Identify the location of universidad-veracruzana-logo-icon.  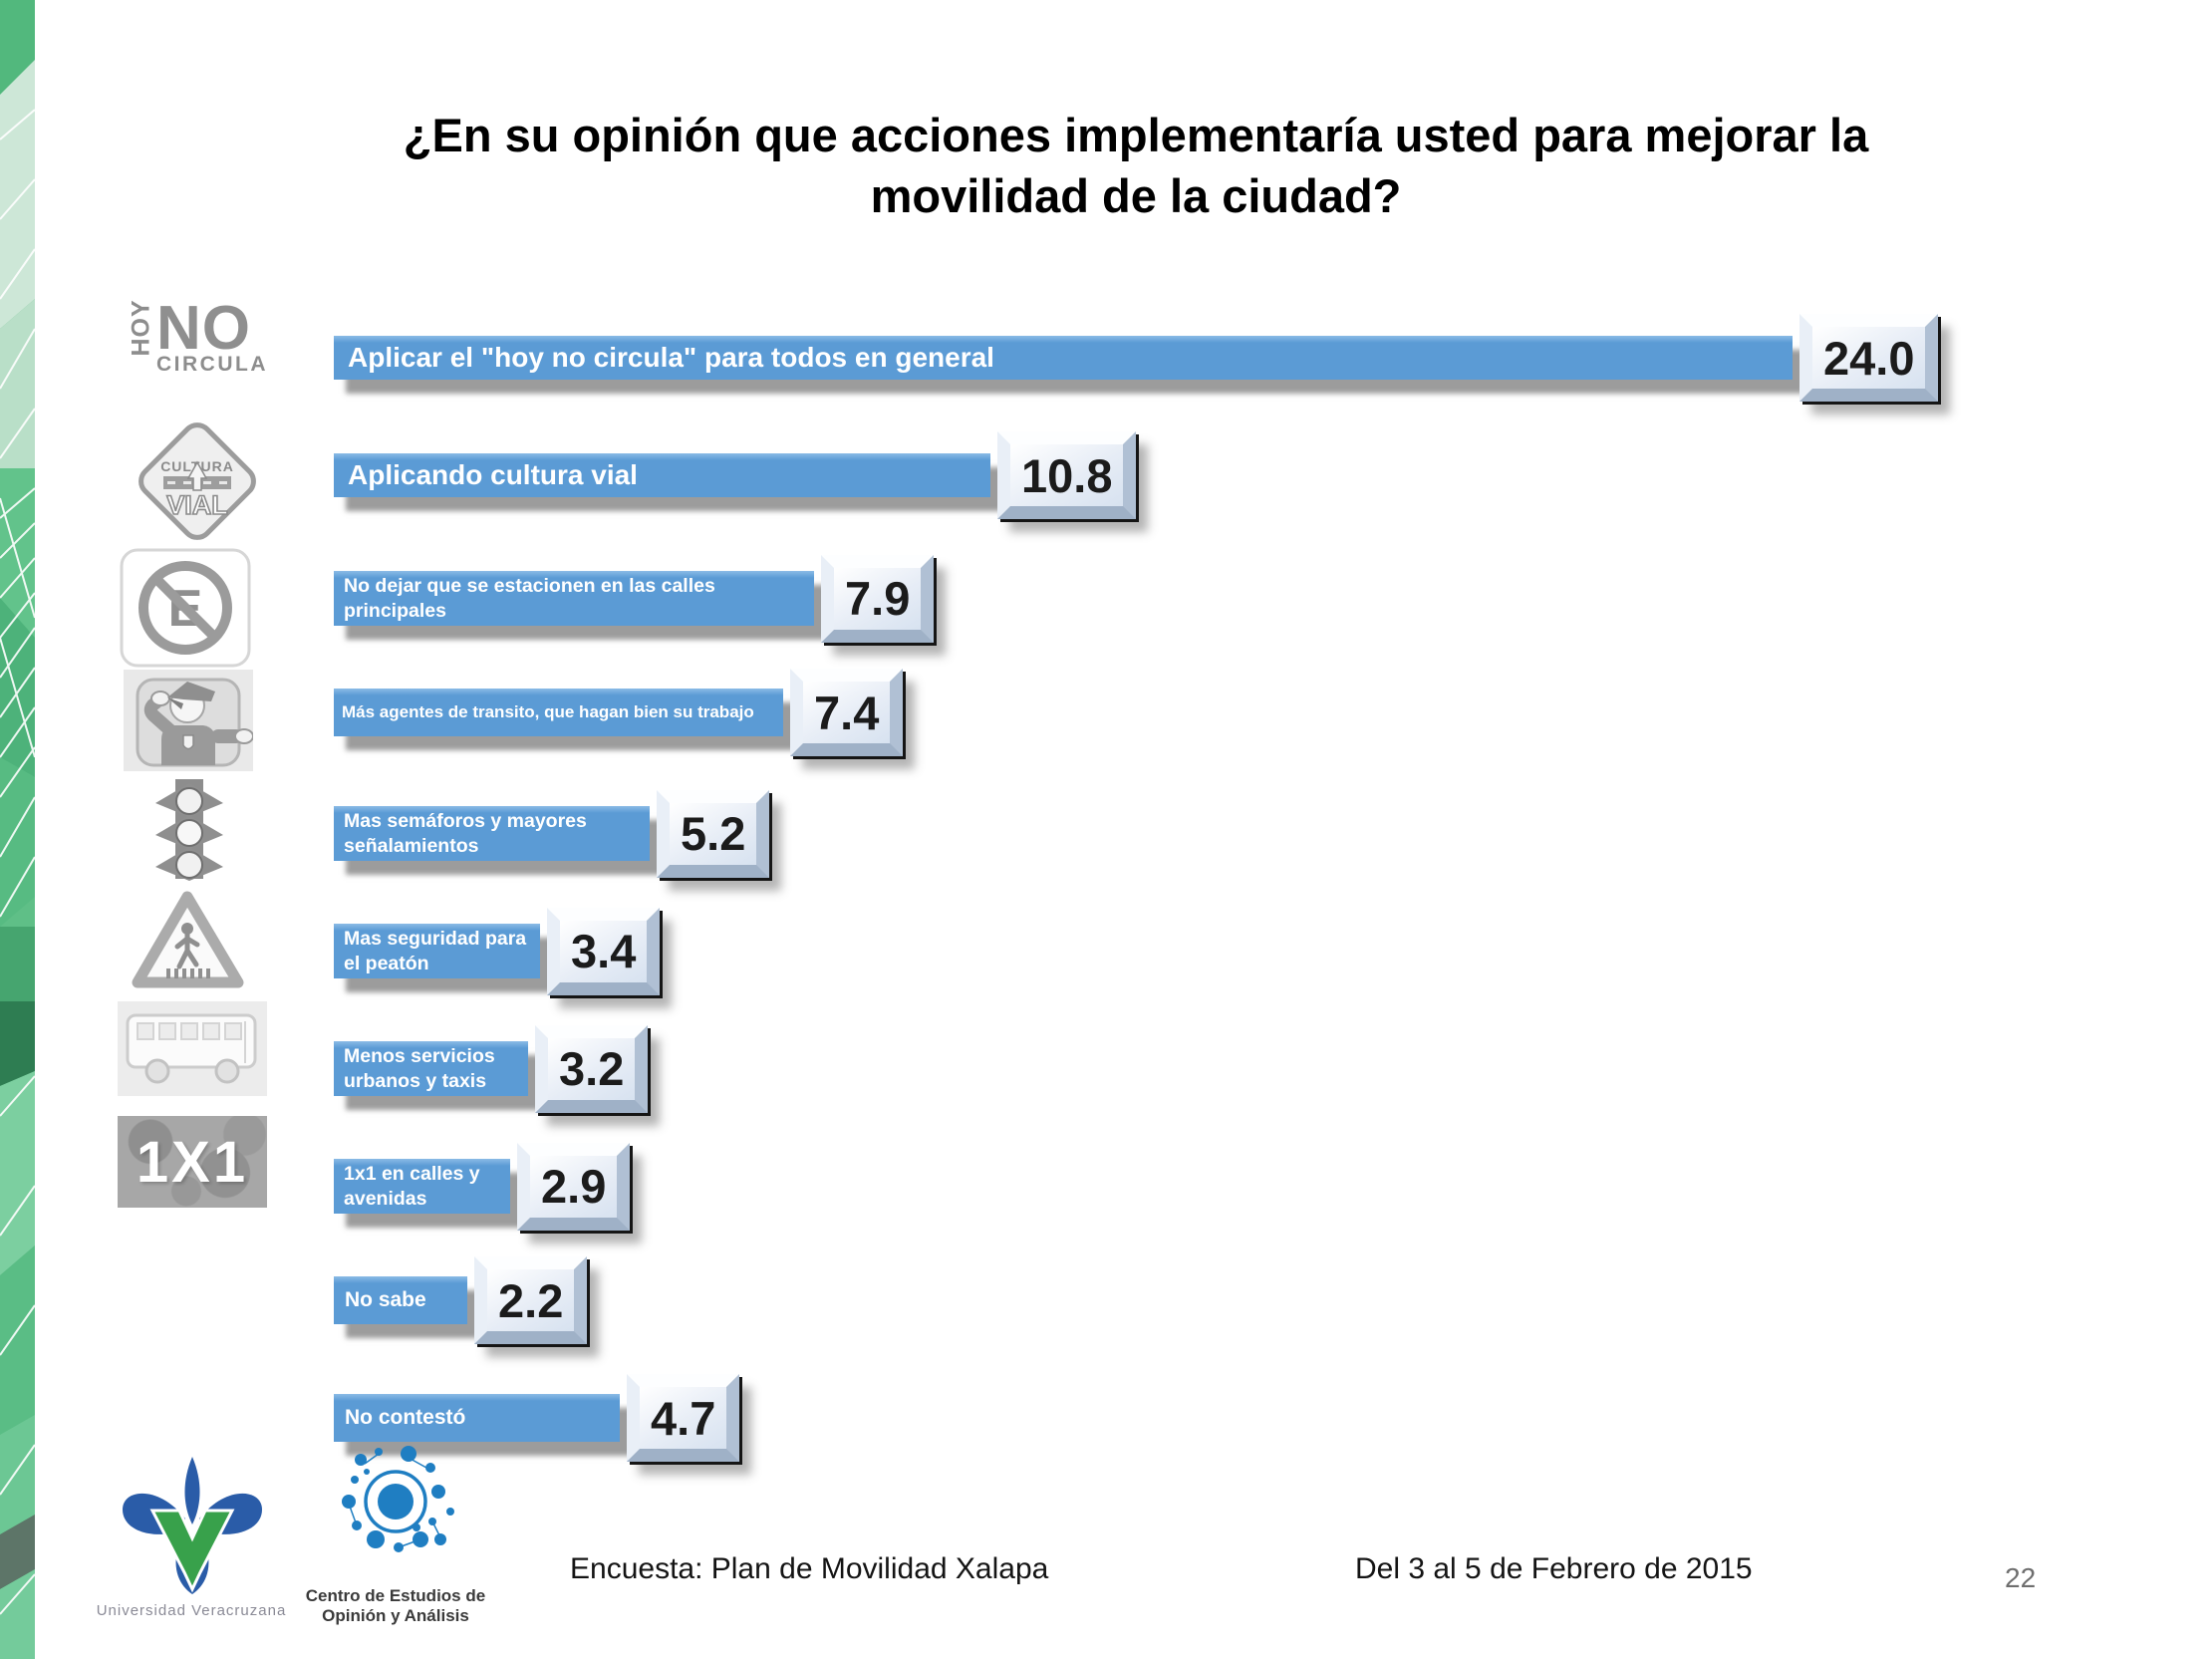
(193, 1526).